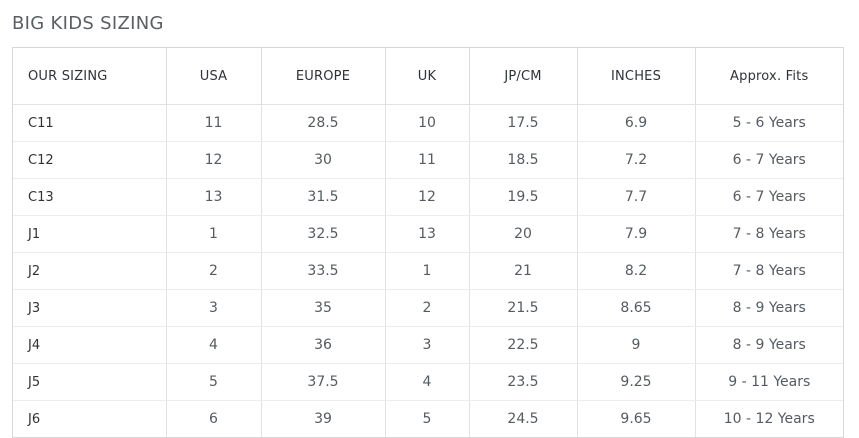  I want to click on table-cell: 30, so click(323, 160).